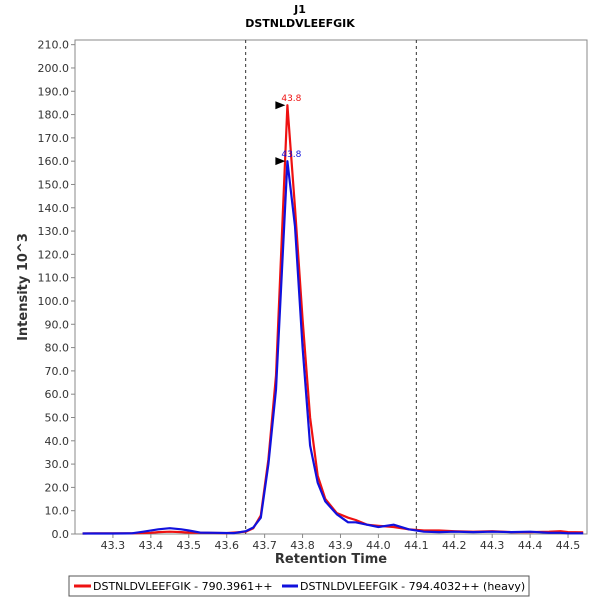 The image size is (600, 600). Describe the element at coordinates (57, 417) in the screenshot. I see `y-tick-label: 50.0` at that location.